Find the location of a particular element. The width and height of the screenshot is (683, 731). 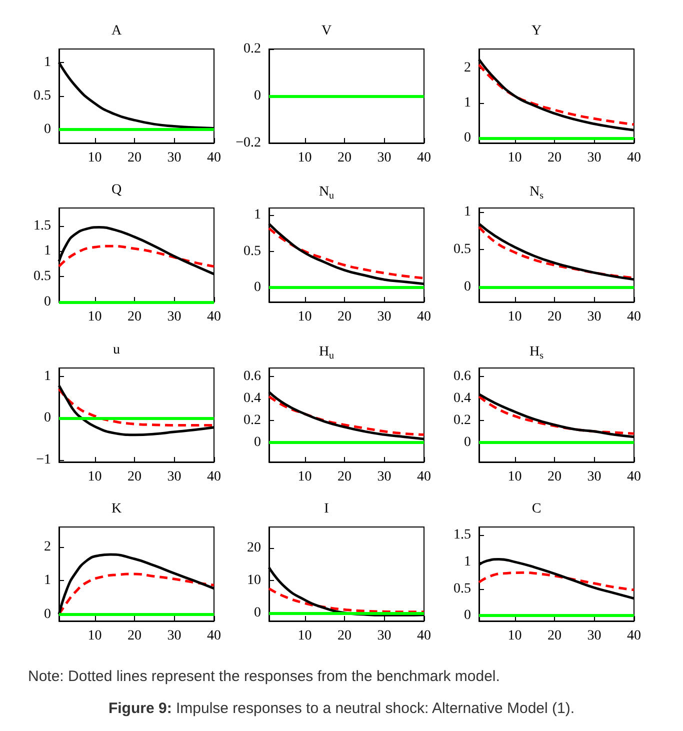

caption: Figure 9: Impulse responses to a neutral shock: Alternative Model (1). is located at coordinates (341, 708).